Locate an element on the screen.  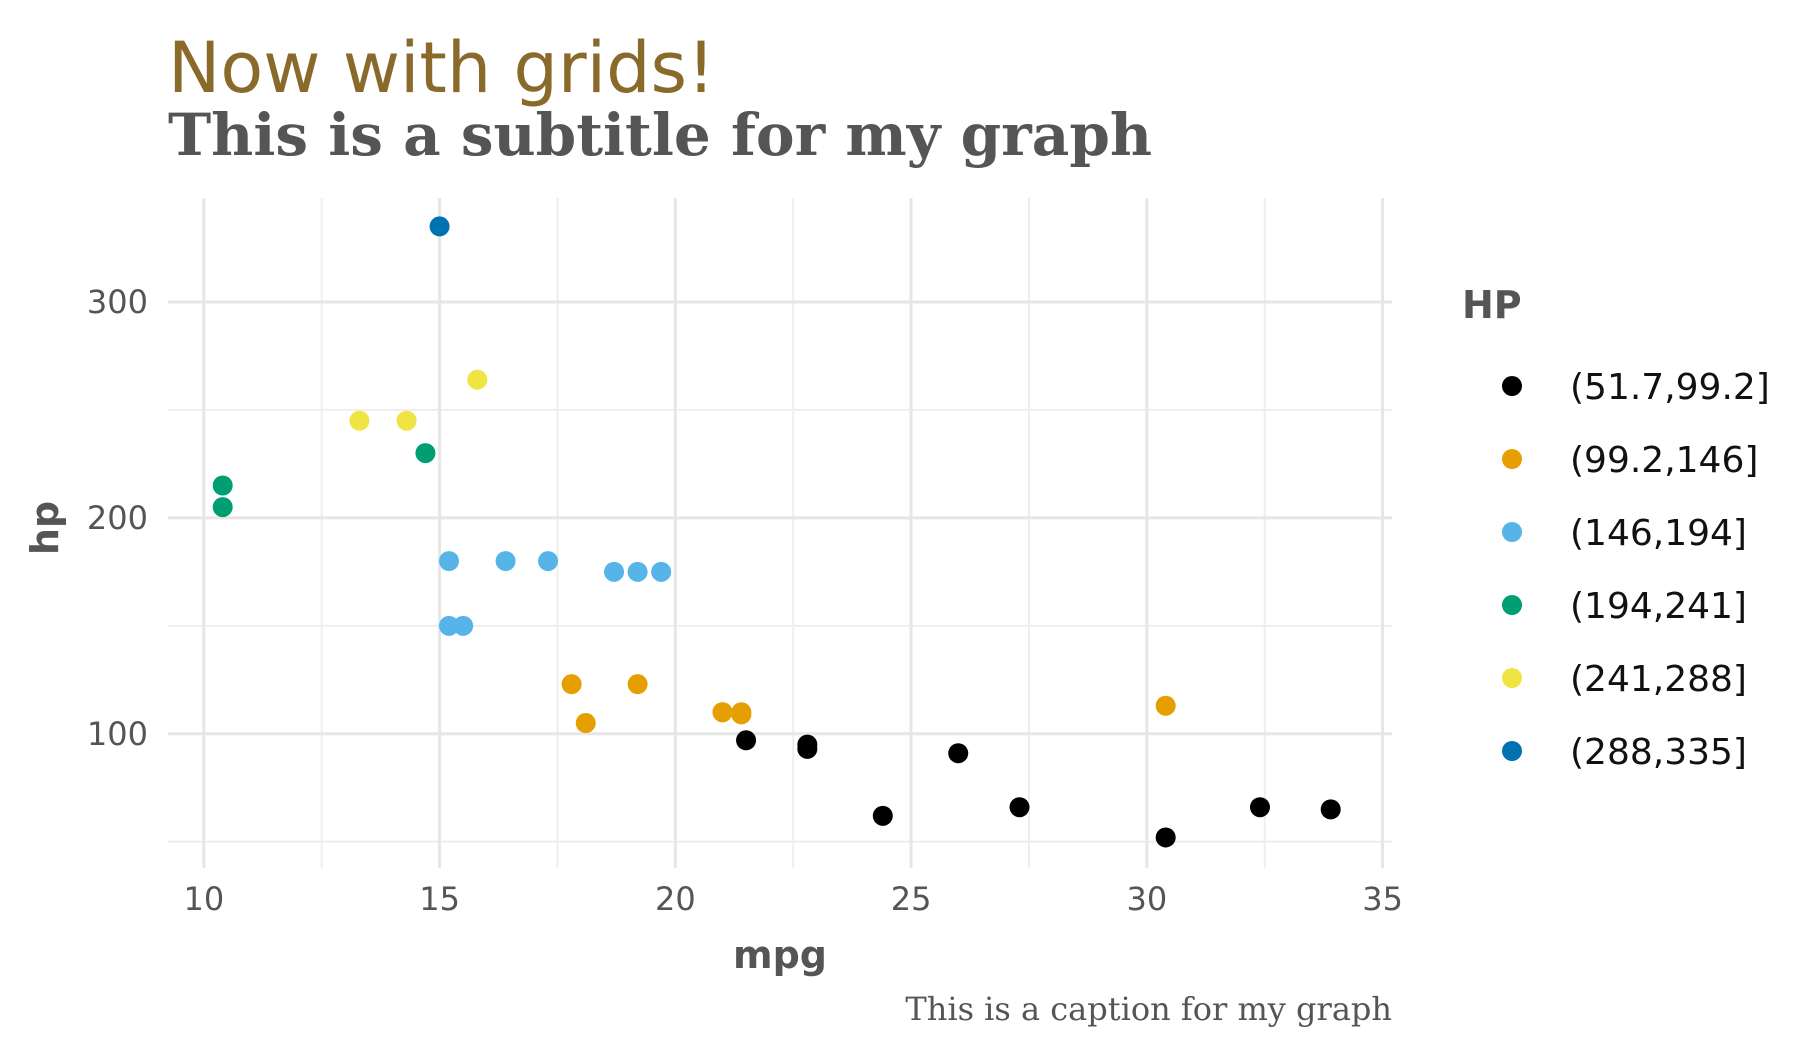
x-axis-title: mpg is located at coordinates (780, 955).